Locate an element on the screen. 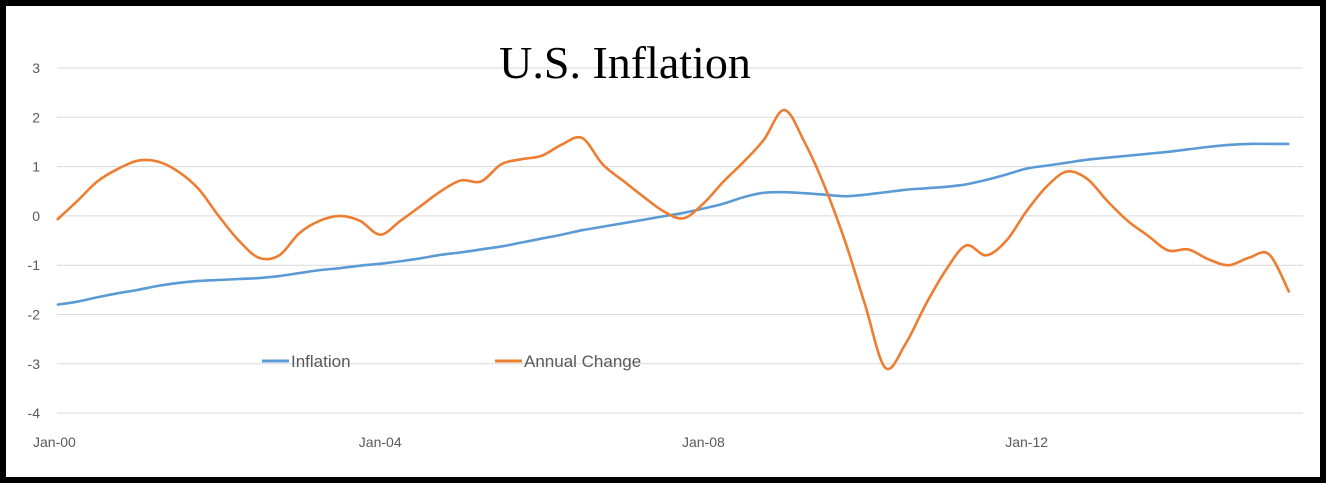  y-tick-label: 3 is located at coordinates (36, 68).